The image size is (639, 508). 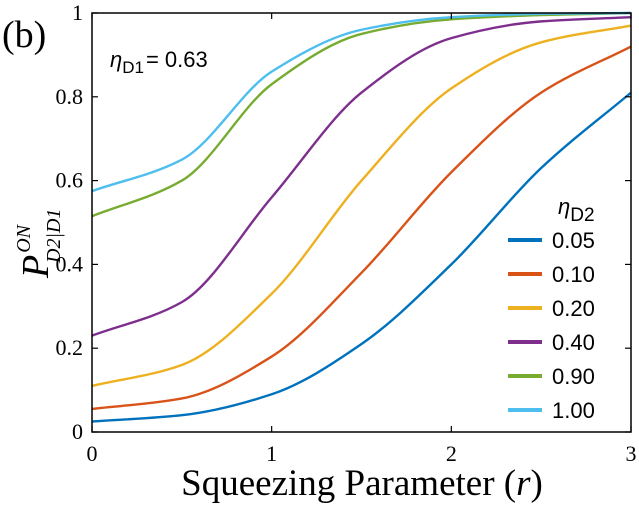 I want to click on legend-item: 0.10, so click(x=551, y=274).